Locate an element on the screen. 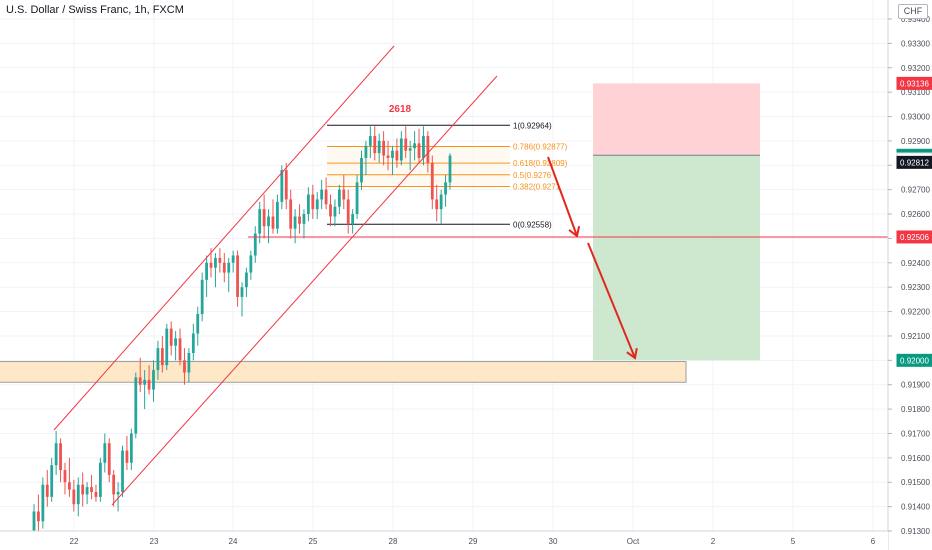 This screenshot has height=550, width=932. price-label-text: 0.92000 is located at coordinates (914, 360).